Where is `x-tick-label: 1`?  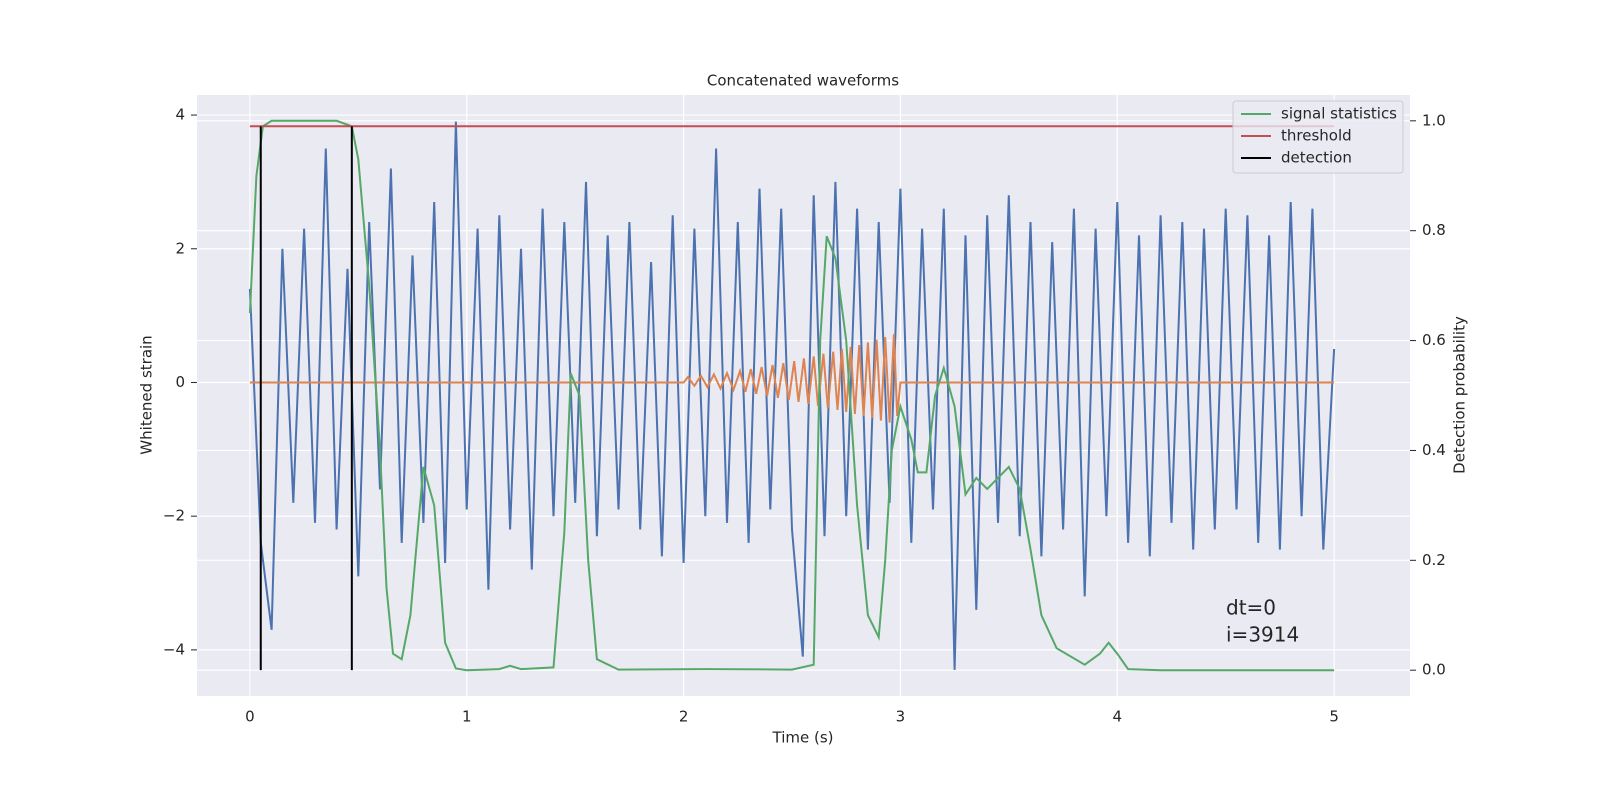
x-tick-label: 1 is located at coordinates (467, 717).